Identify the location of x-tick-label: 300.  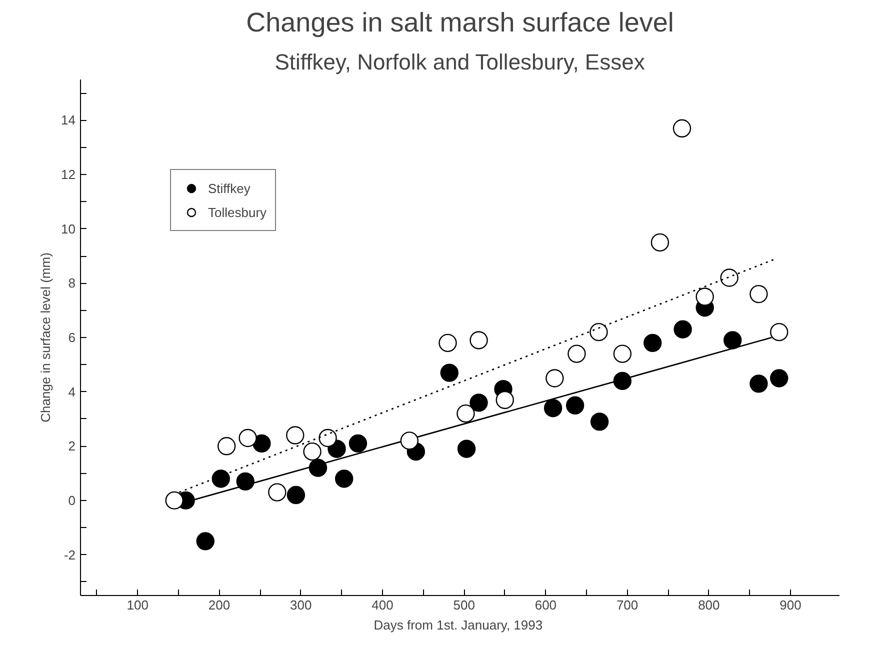
(301, 605).